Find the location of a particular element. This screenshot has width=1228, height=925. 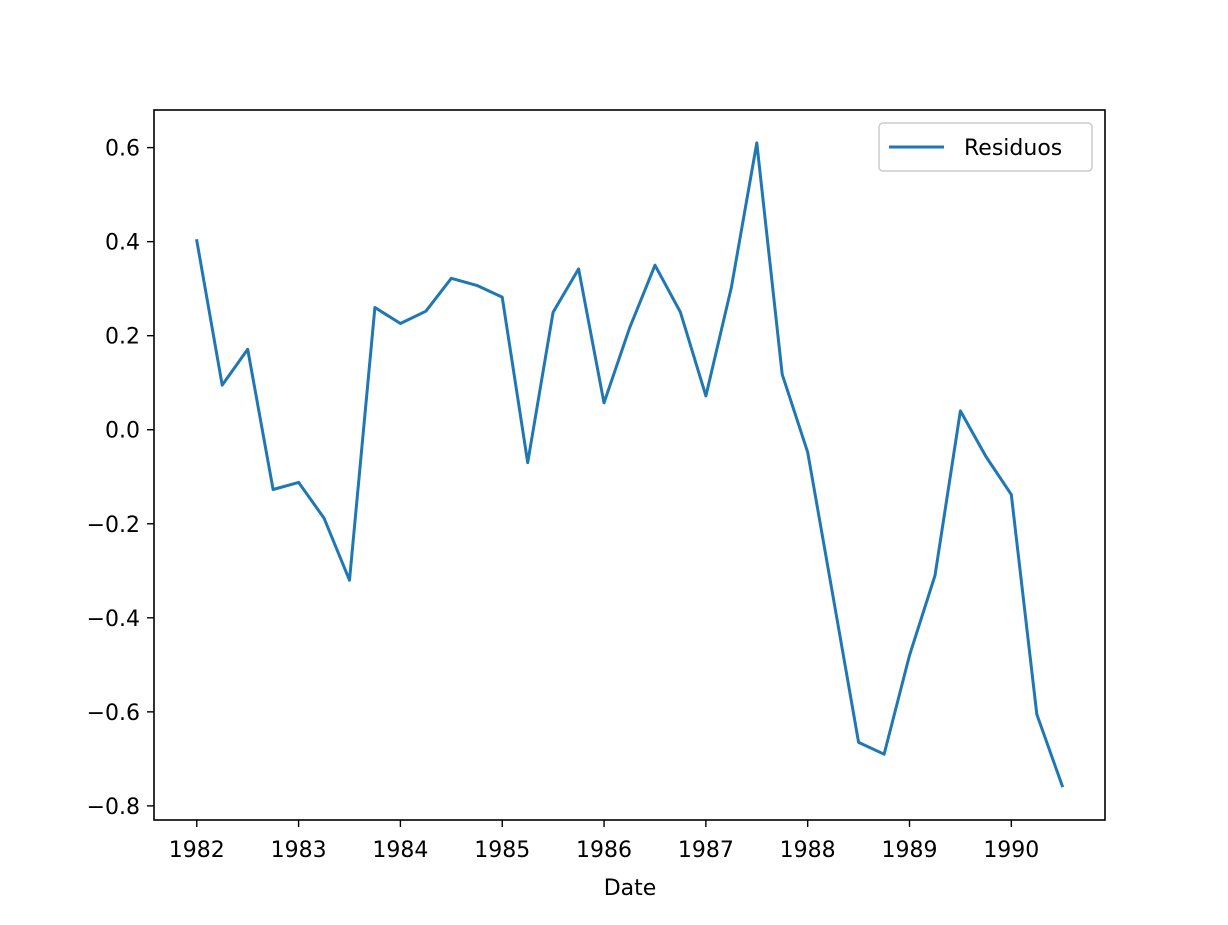

y-tick-label: 0.2 is located at coordinates (122, 337).